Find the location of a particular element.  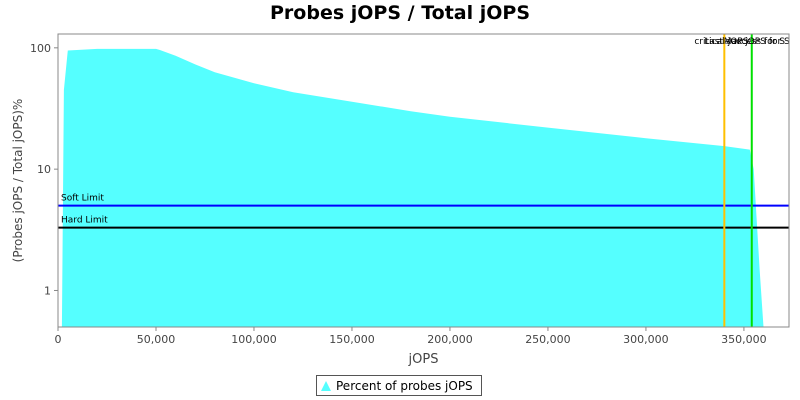

x-tick-label-4: 200,000 is located at coordinates (450, 339).